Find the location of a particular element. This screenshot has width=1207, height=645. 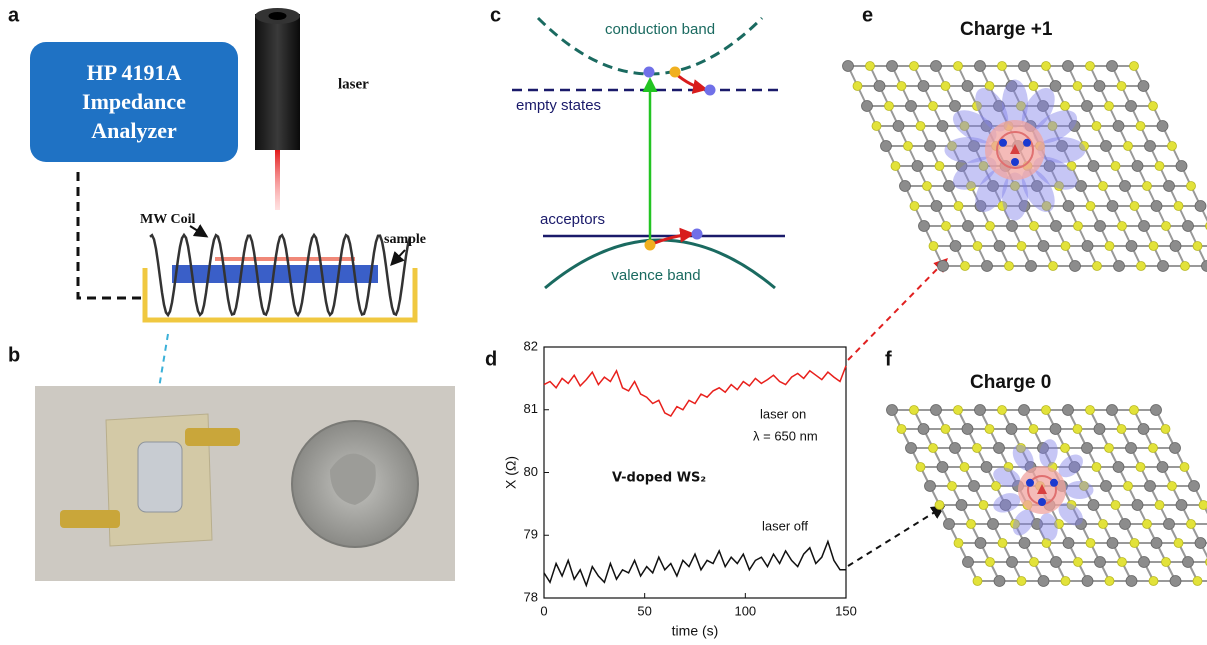

panel-label: d is located at coordinates (491, 359).